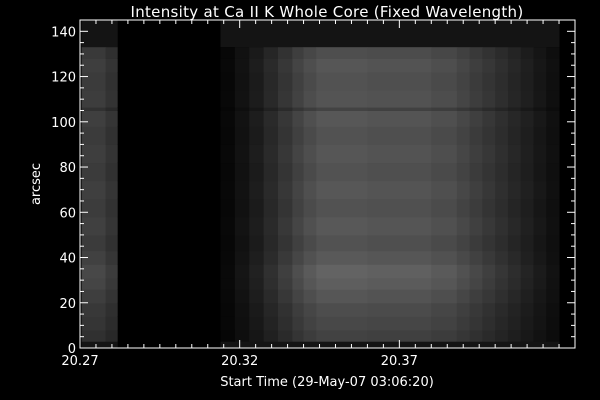 The width and height of the screenshot is (600, 400). What do you see at coordinates (67, 168) in the screenshot?
I see `y-tick-label: 80` at bounding box center [67, 168].